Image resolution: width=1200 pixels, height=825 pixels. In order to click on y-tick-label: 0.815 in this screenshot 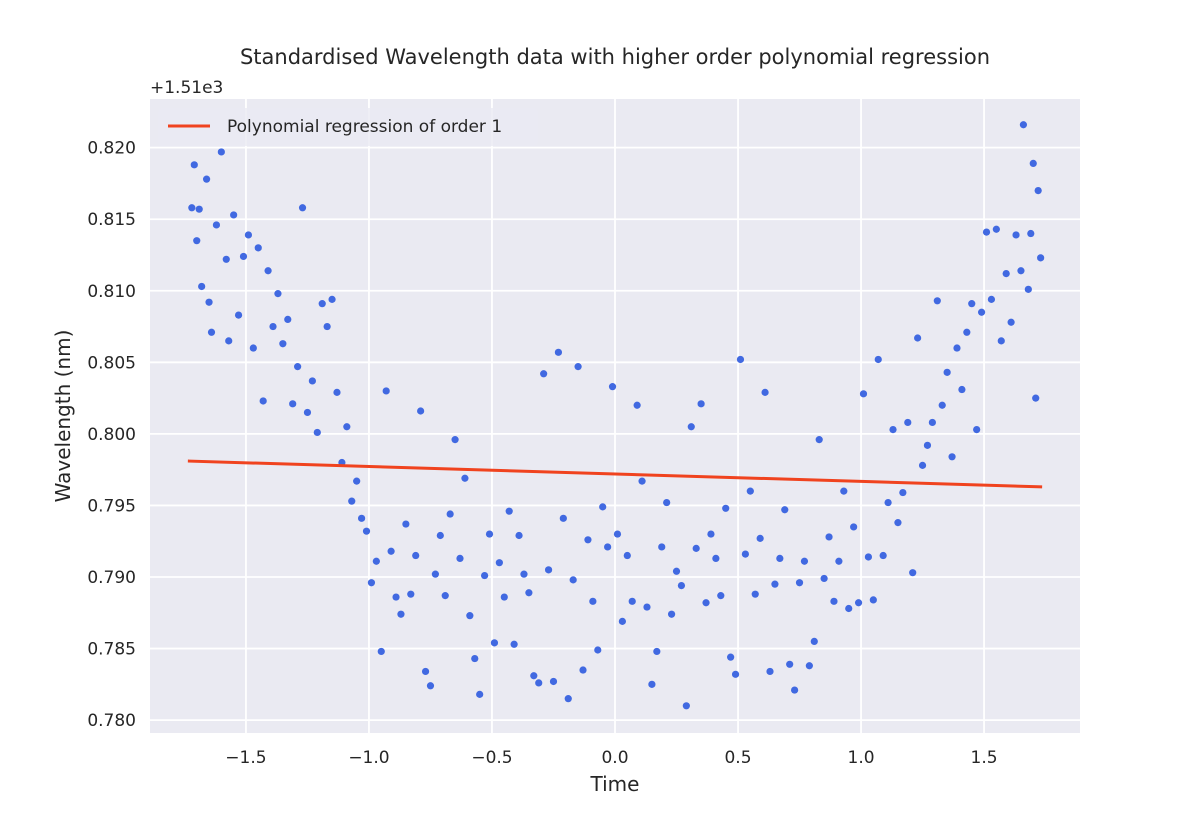, I will do `click(111, 220)`.